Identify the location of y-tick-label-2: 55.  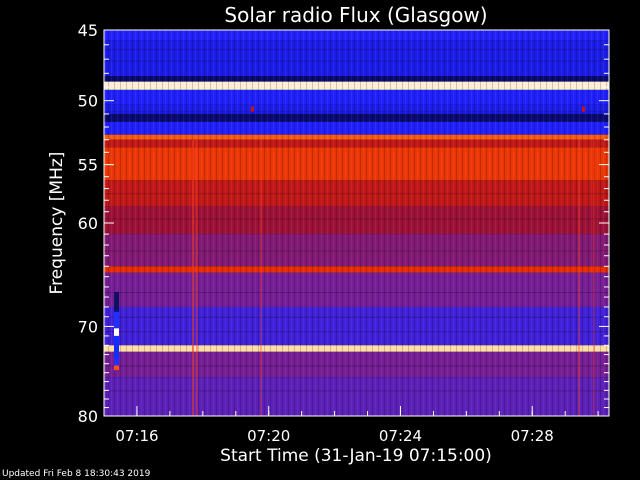
(88, 165).